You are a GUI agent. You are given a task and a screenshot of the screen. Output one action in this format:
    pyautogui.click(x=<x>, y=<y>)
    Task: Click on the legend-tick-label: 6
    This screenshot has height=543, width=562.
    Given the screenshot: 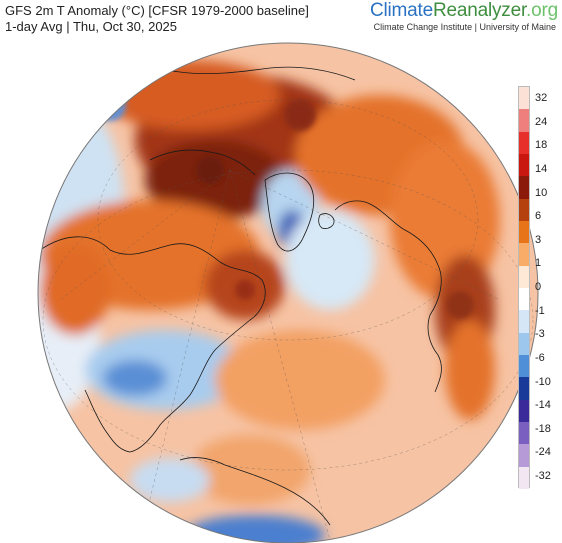 What is the action you would take?
    pyautogui.click(x=538, y=216)
    